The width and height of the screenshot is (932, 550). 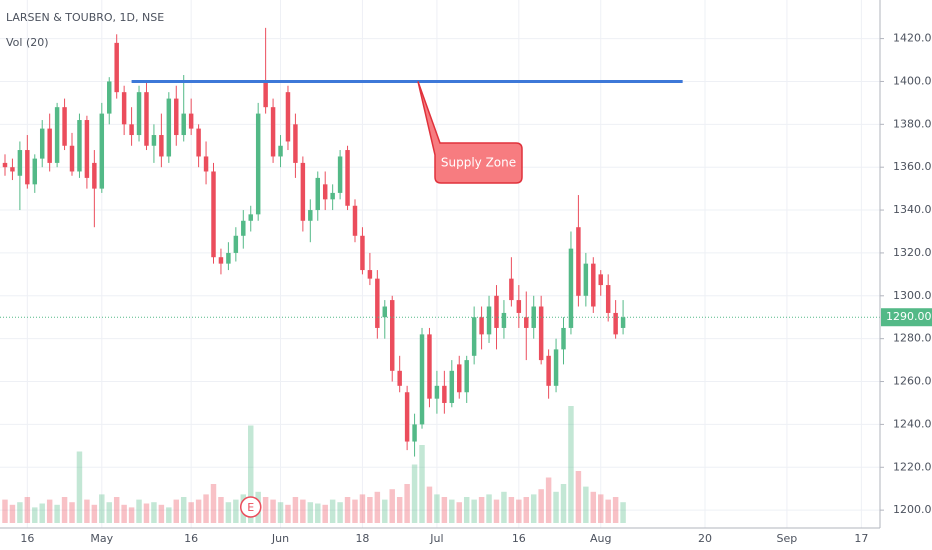 I want to click on y-tick-label: 1340.00, so click(x=912, y=209).